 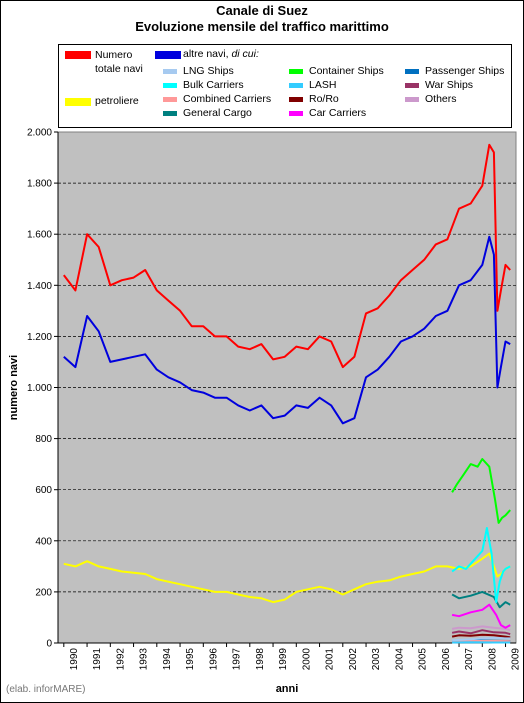 What do you see at coordinates (213, 85) in the screenshot?
I see `legend-label-bulk: Bulk Carriers` at bounding box center [213, 85].